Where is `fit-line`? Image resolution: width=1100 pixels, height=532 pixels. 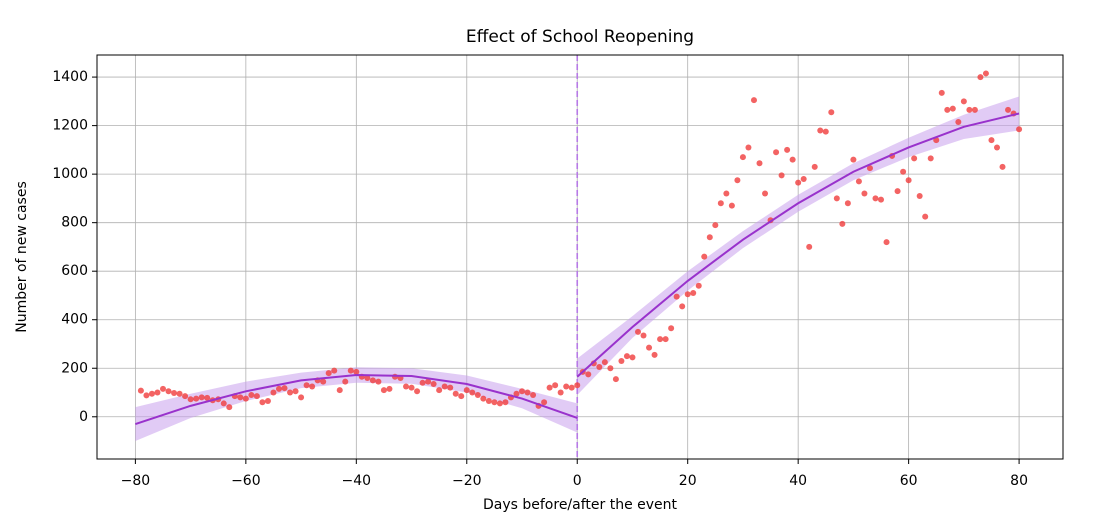 fit-line is located at coordinates (356, 400).